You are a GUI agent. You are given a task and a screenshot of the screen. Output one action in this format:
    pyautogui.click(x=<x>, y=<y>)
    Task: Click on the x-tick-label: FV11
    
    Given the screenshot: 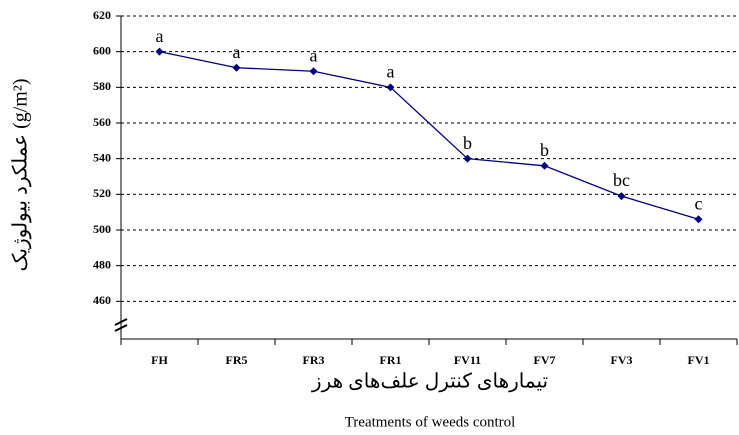 What is the action you would take?
    pyautogui.click(x=467, y=360)
    